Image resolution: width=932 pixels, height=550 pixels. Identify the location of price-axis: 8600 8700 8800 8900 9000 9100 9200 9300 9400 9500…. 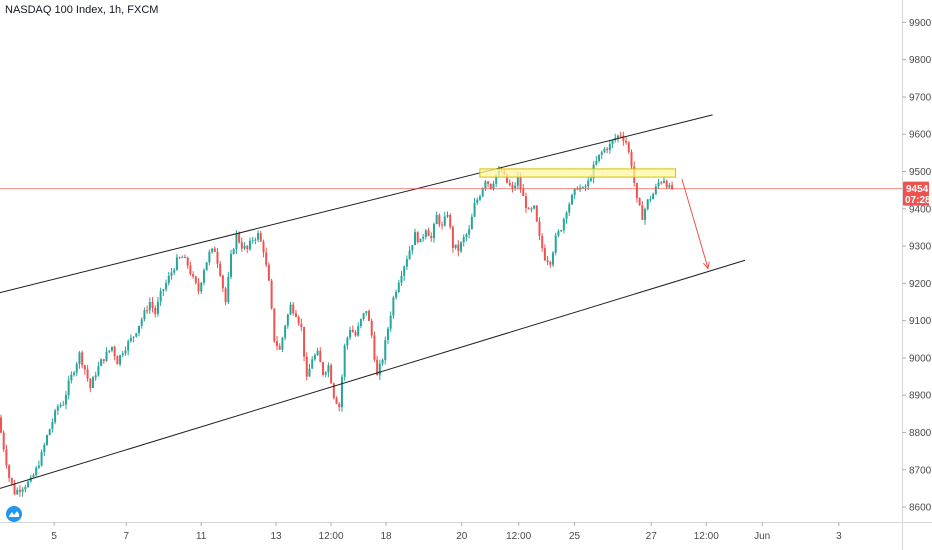
(917, 266).